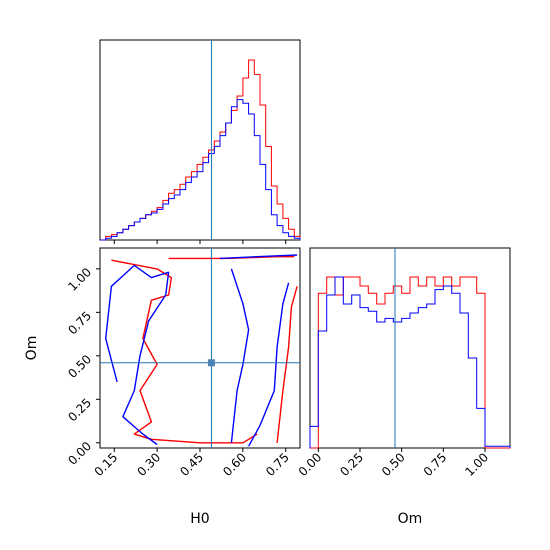  I want to click on joint-frame, so click(200, 348).